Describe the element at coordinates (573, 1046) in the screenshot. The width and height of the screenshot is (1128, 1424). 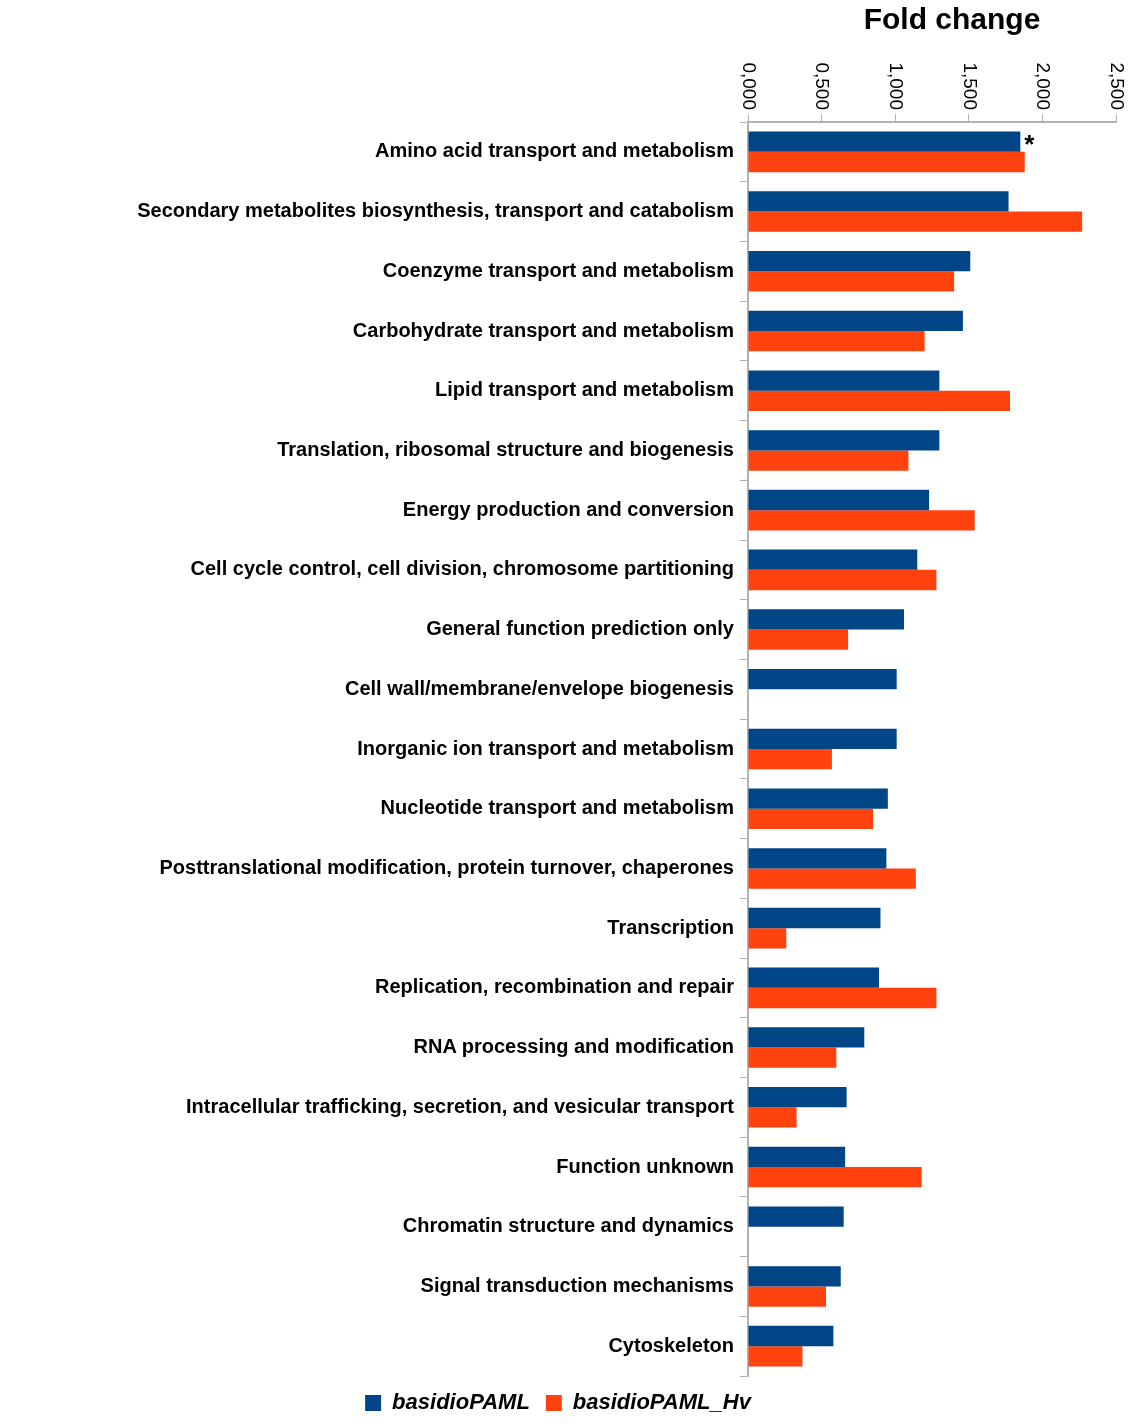
I see `y-tick-label: RNA processing and modification` at that location.